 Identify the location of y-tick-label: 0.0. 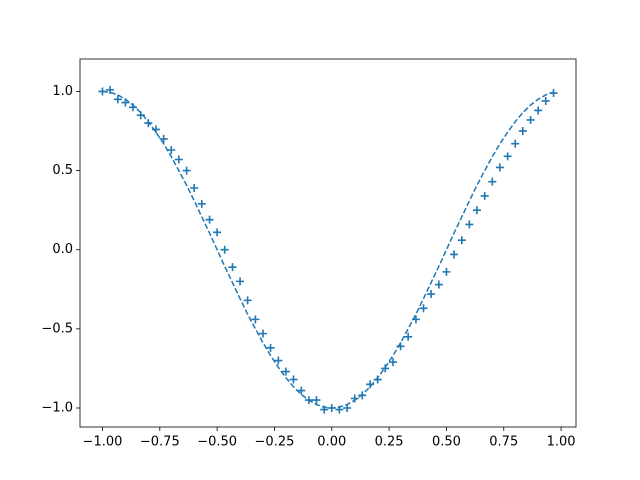
(62, 249).